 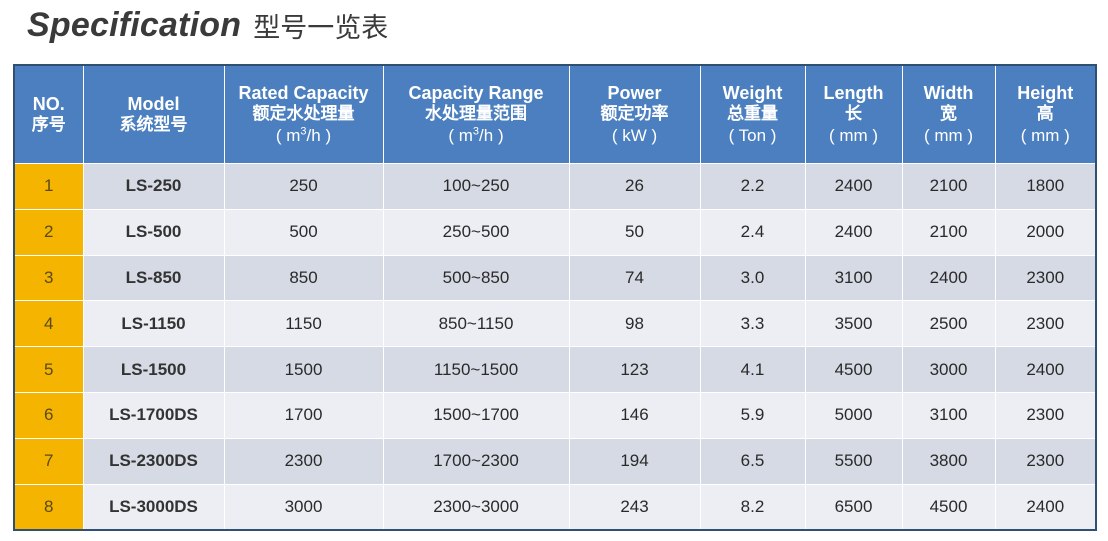 What do you see at coordinates (476, 415) in the screenshot?
I see `cell-range: 1500~1700` at bounding box center [476, 415].